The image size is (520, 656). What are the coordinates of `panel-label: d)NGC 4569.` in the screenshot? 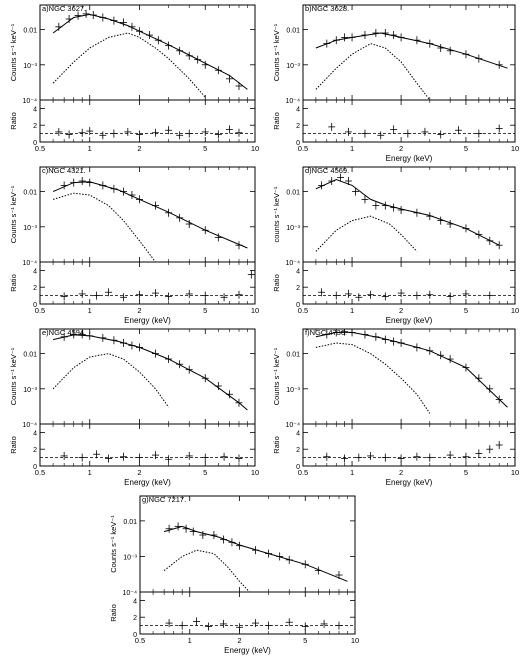 It's located at (327, 170).